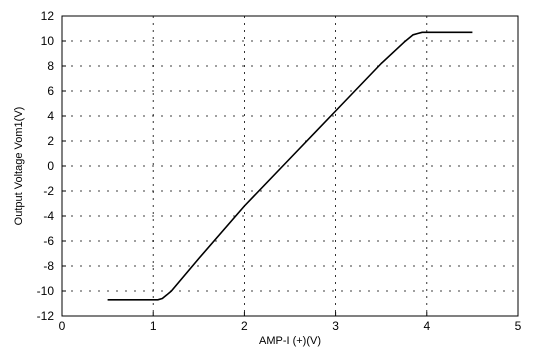  Describe the element at coordinates (48, 16) in the screenshot. I see `y-tick-label: 12` at that location.